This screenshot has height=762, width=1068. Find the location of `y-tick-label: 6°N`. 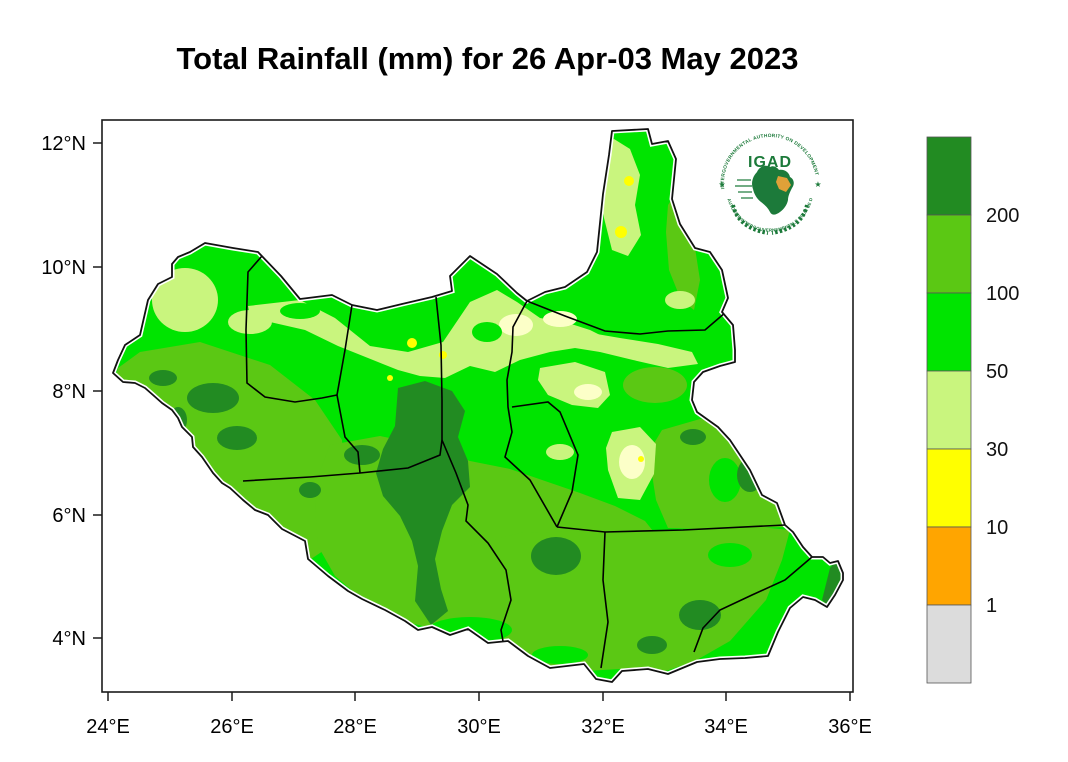

y-tick-label: 6°N is located at coordinates (69, 516).